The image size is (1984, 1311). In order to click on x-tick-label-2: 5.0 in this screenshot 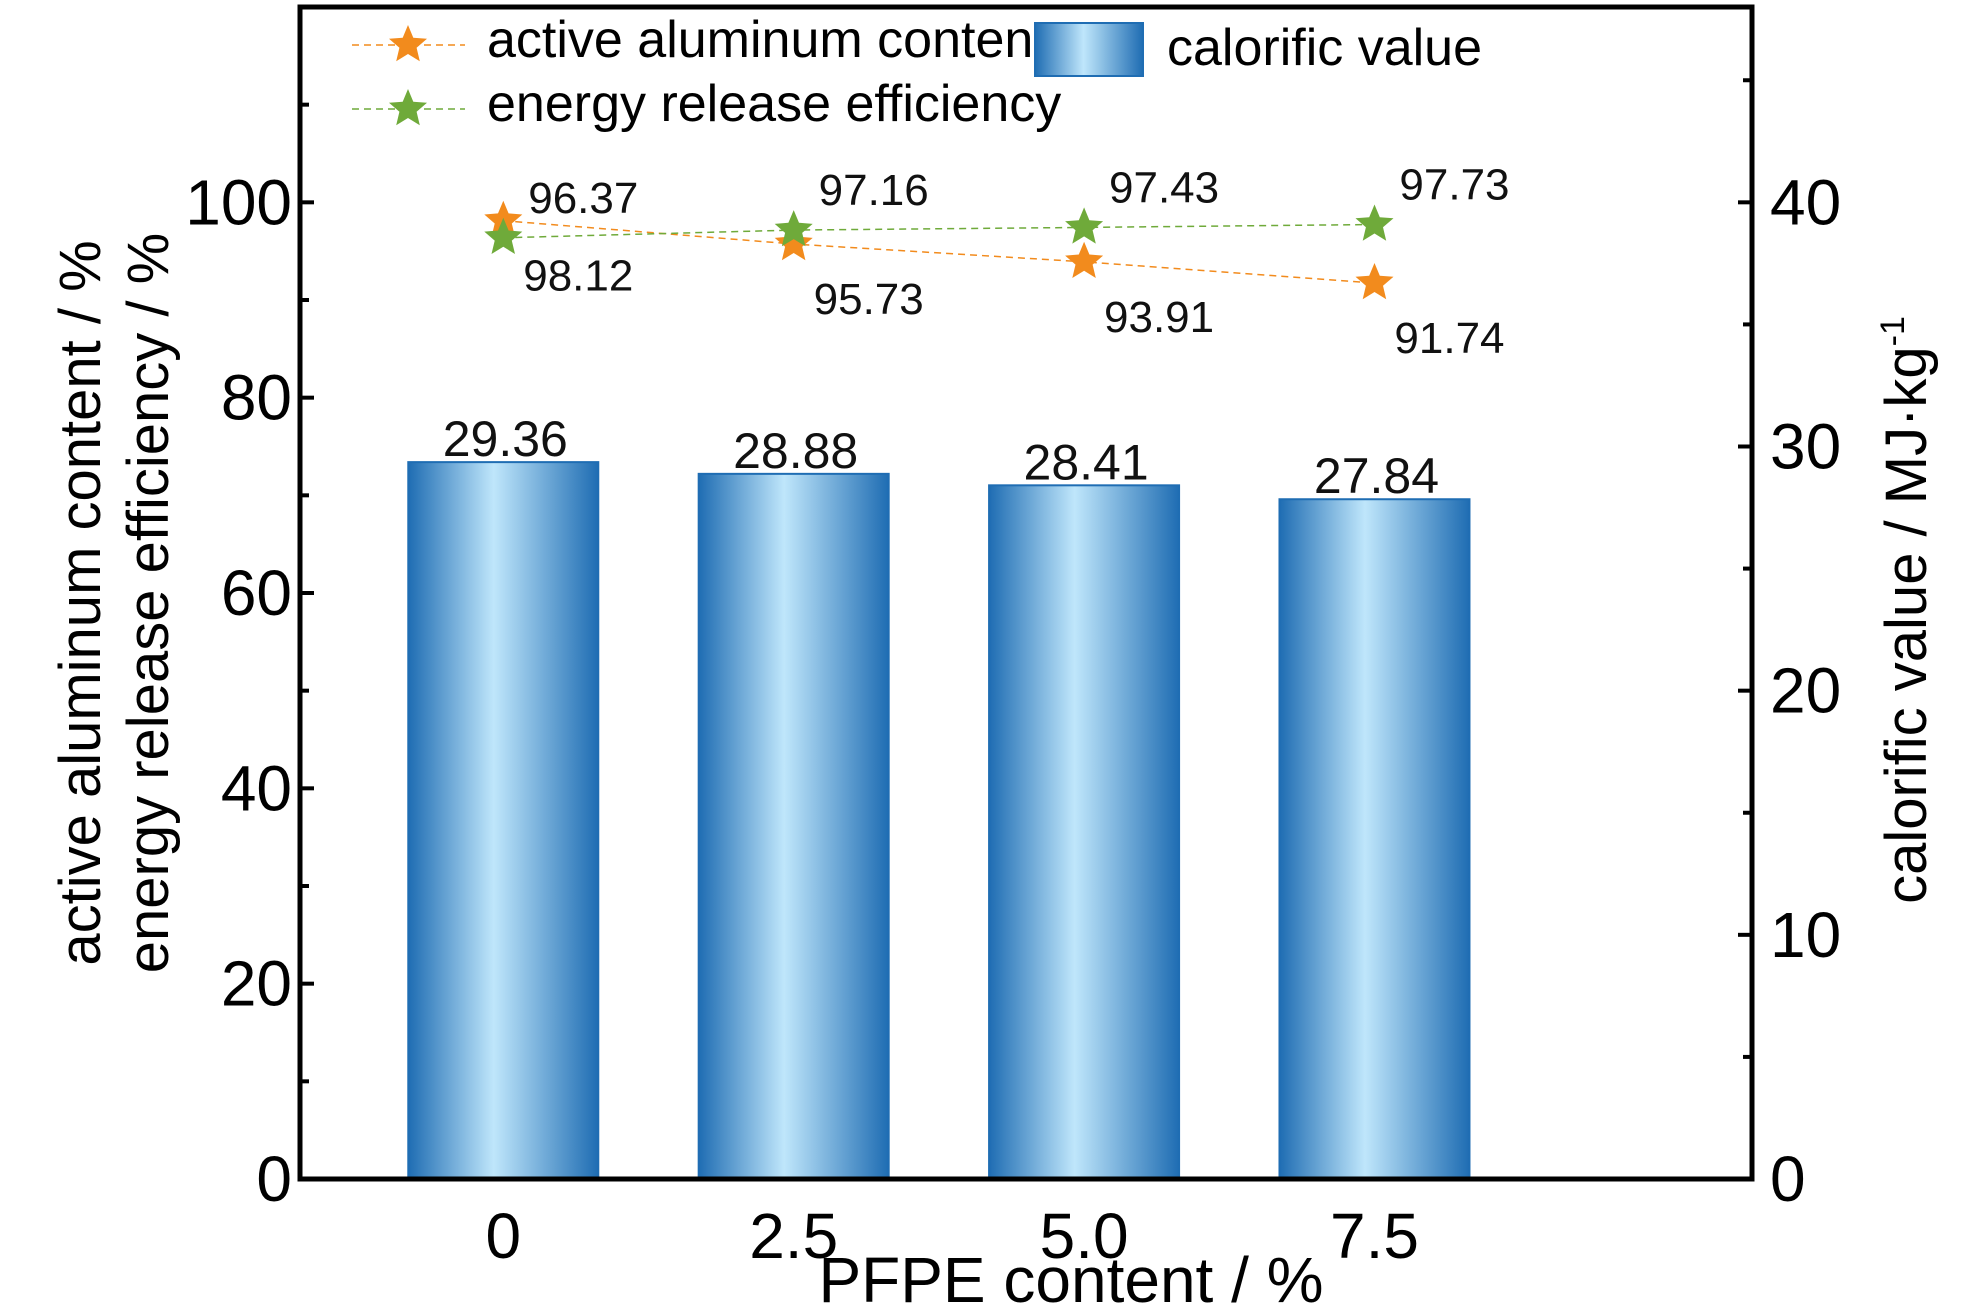, I will do `click(1084, 1236)`.